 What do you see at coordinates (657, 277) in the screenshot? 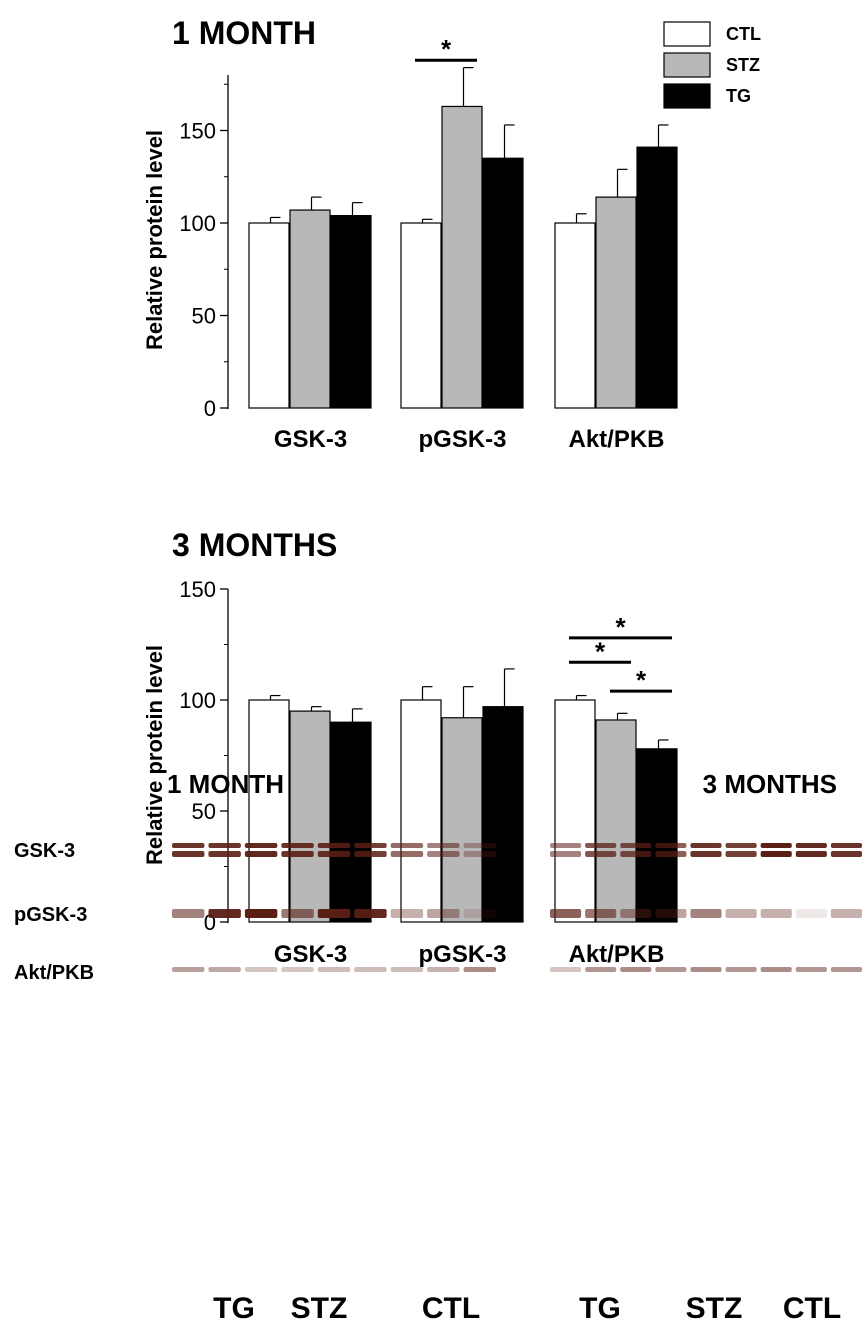
I see `bar-tg-aktpkb` at bounding box center [657, 277].